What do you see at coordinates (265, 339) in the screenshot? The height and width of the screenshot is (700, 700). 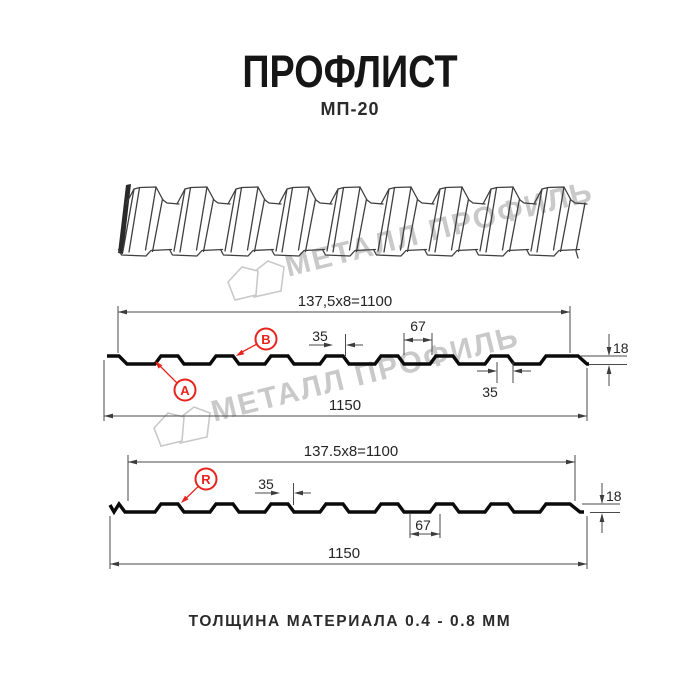 I see `marker-b-letter: B` at bounding box center [265, 339].